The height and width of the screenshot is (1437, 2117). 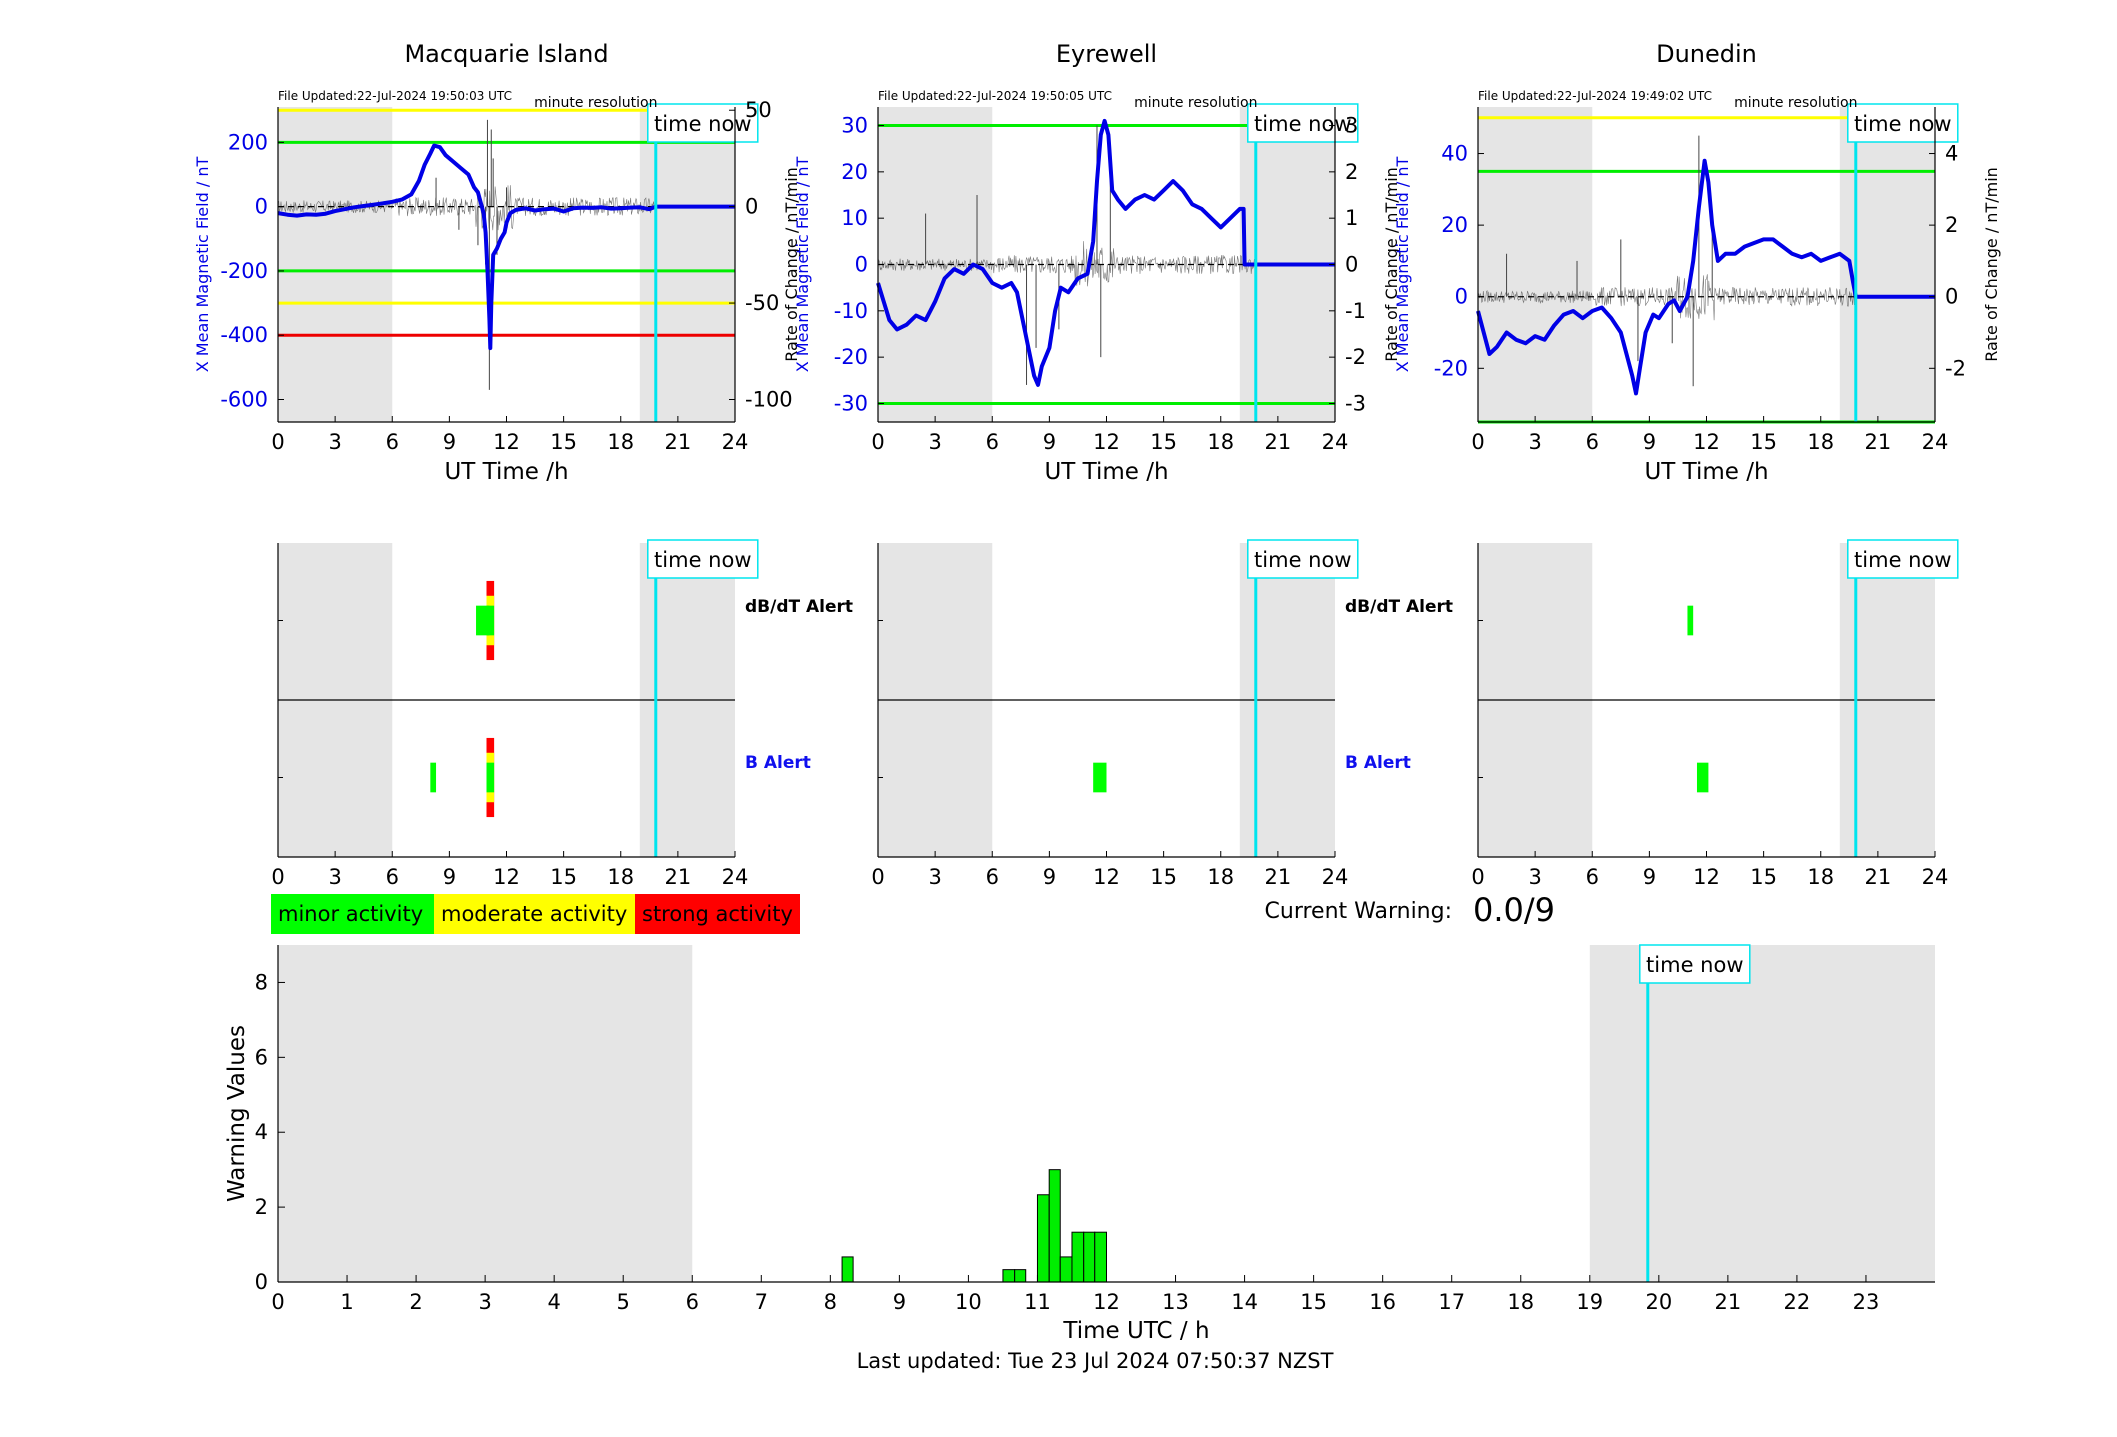 What do you see at coordinates (1244, 1302) in the screenshot?
I see `x-tick-label: 14` at bounding box center [1244, 1302].